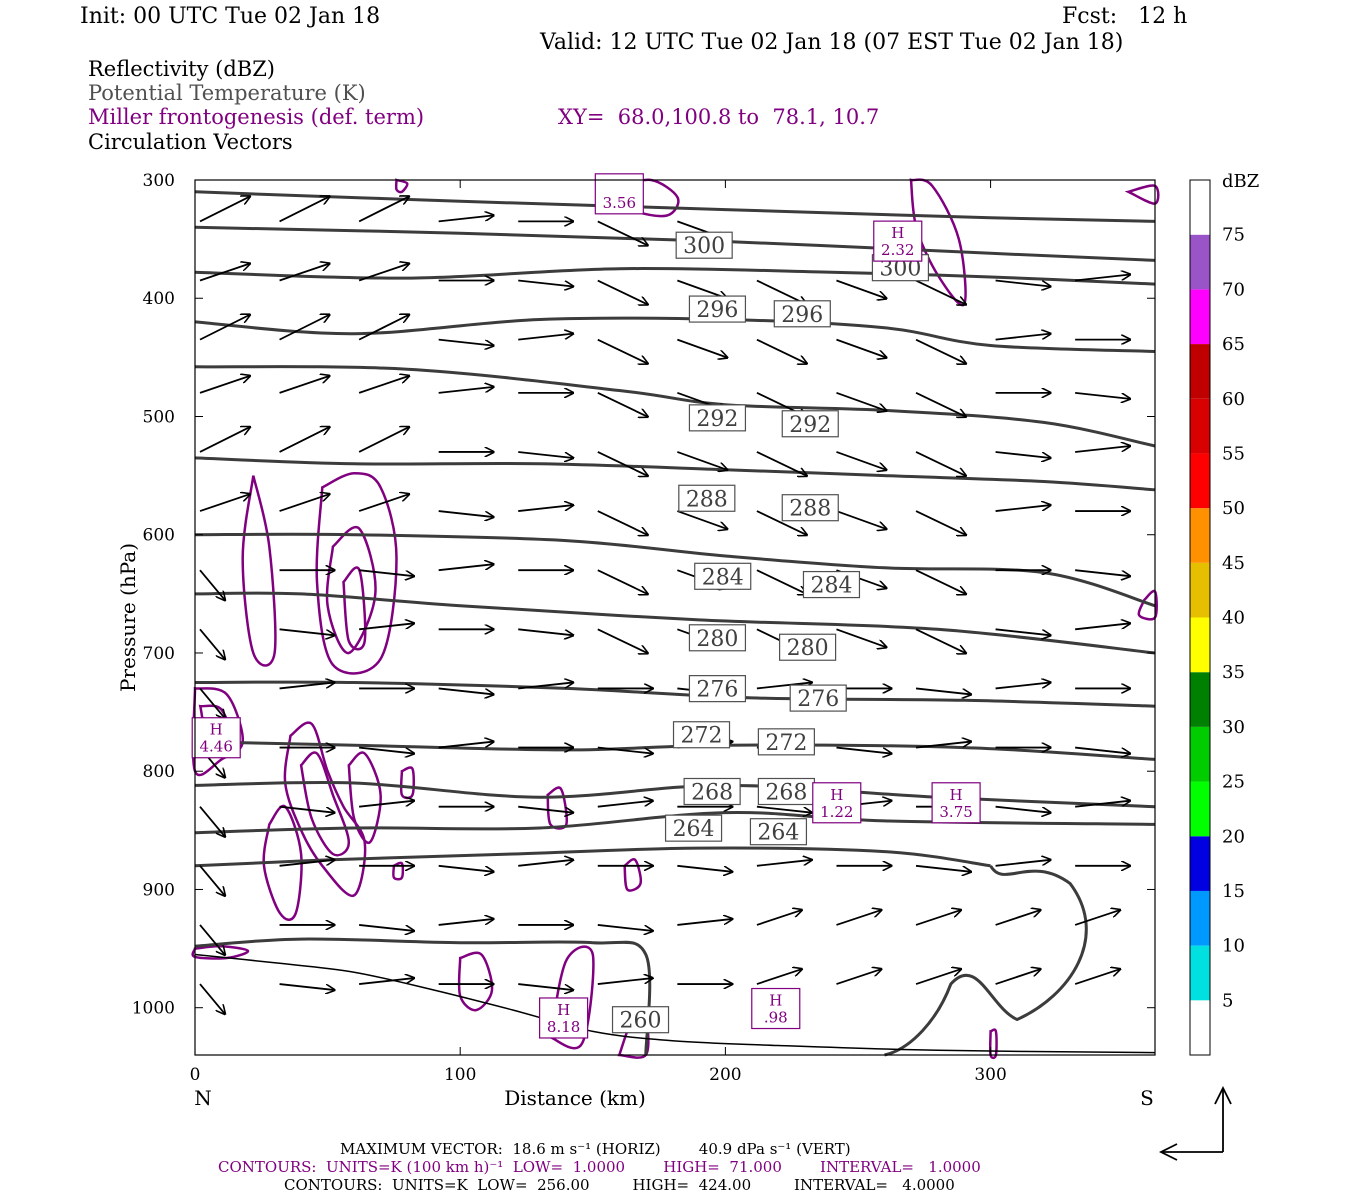 The width and height of the screenshot is (1350, 1200). Describe the element at coordinates (230, 16) in the screenshot. I see `init-time: Init: 00 UTC Tue 02 Jan 18` at that location.